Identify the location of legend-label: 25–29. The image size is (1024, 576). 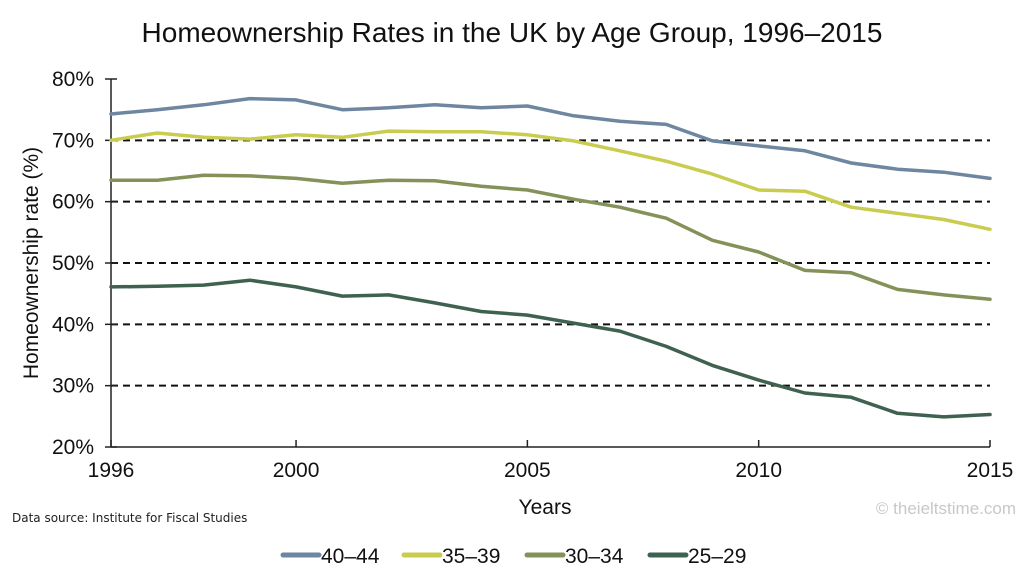
(717, 556).